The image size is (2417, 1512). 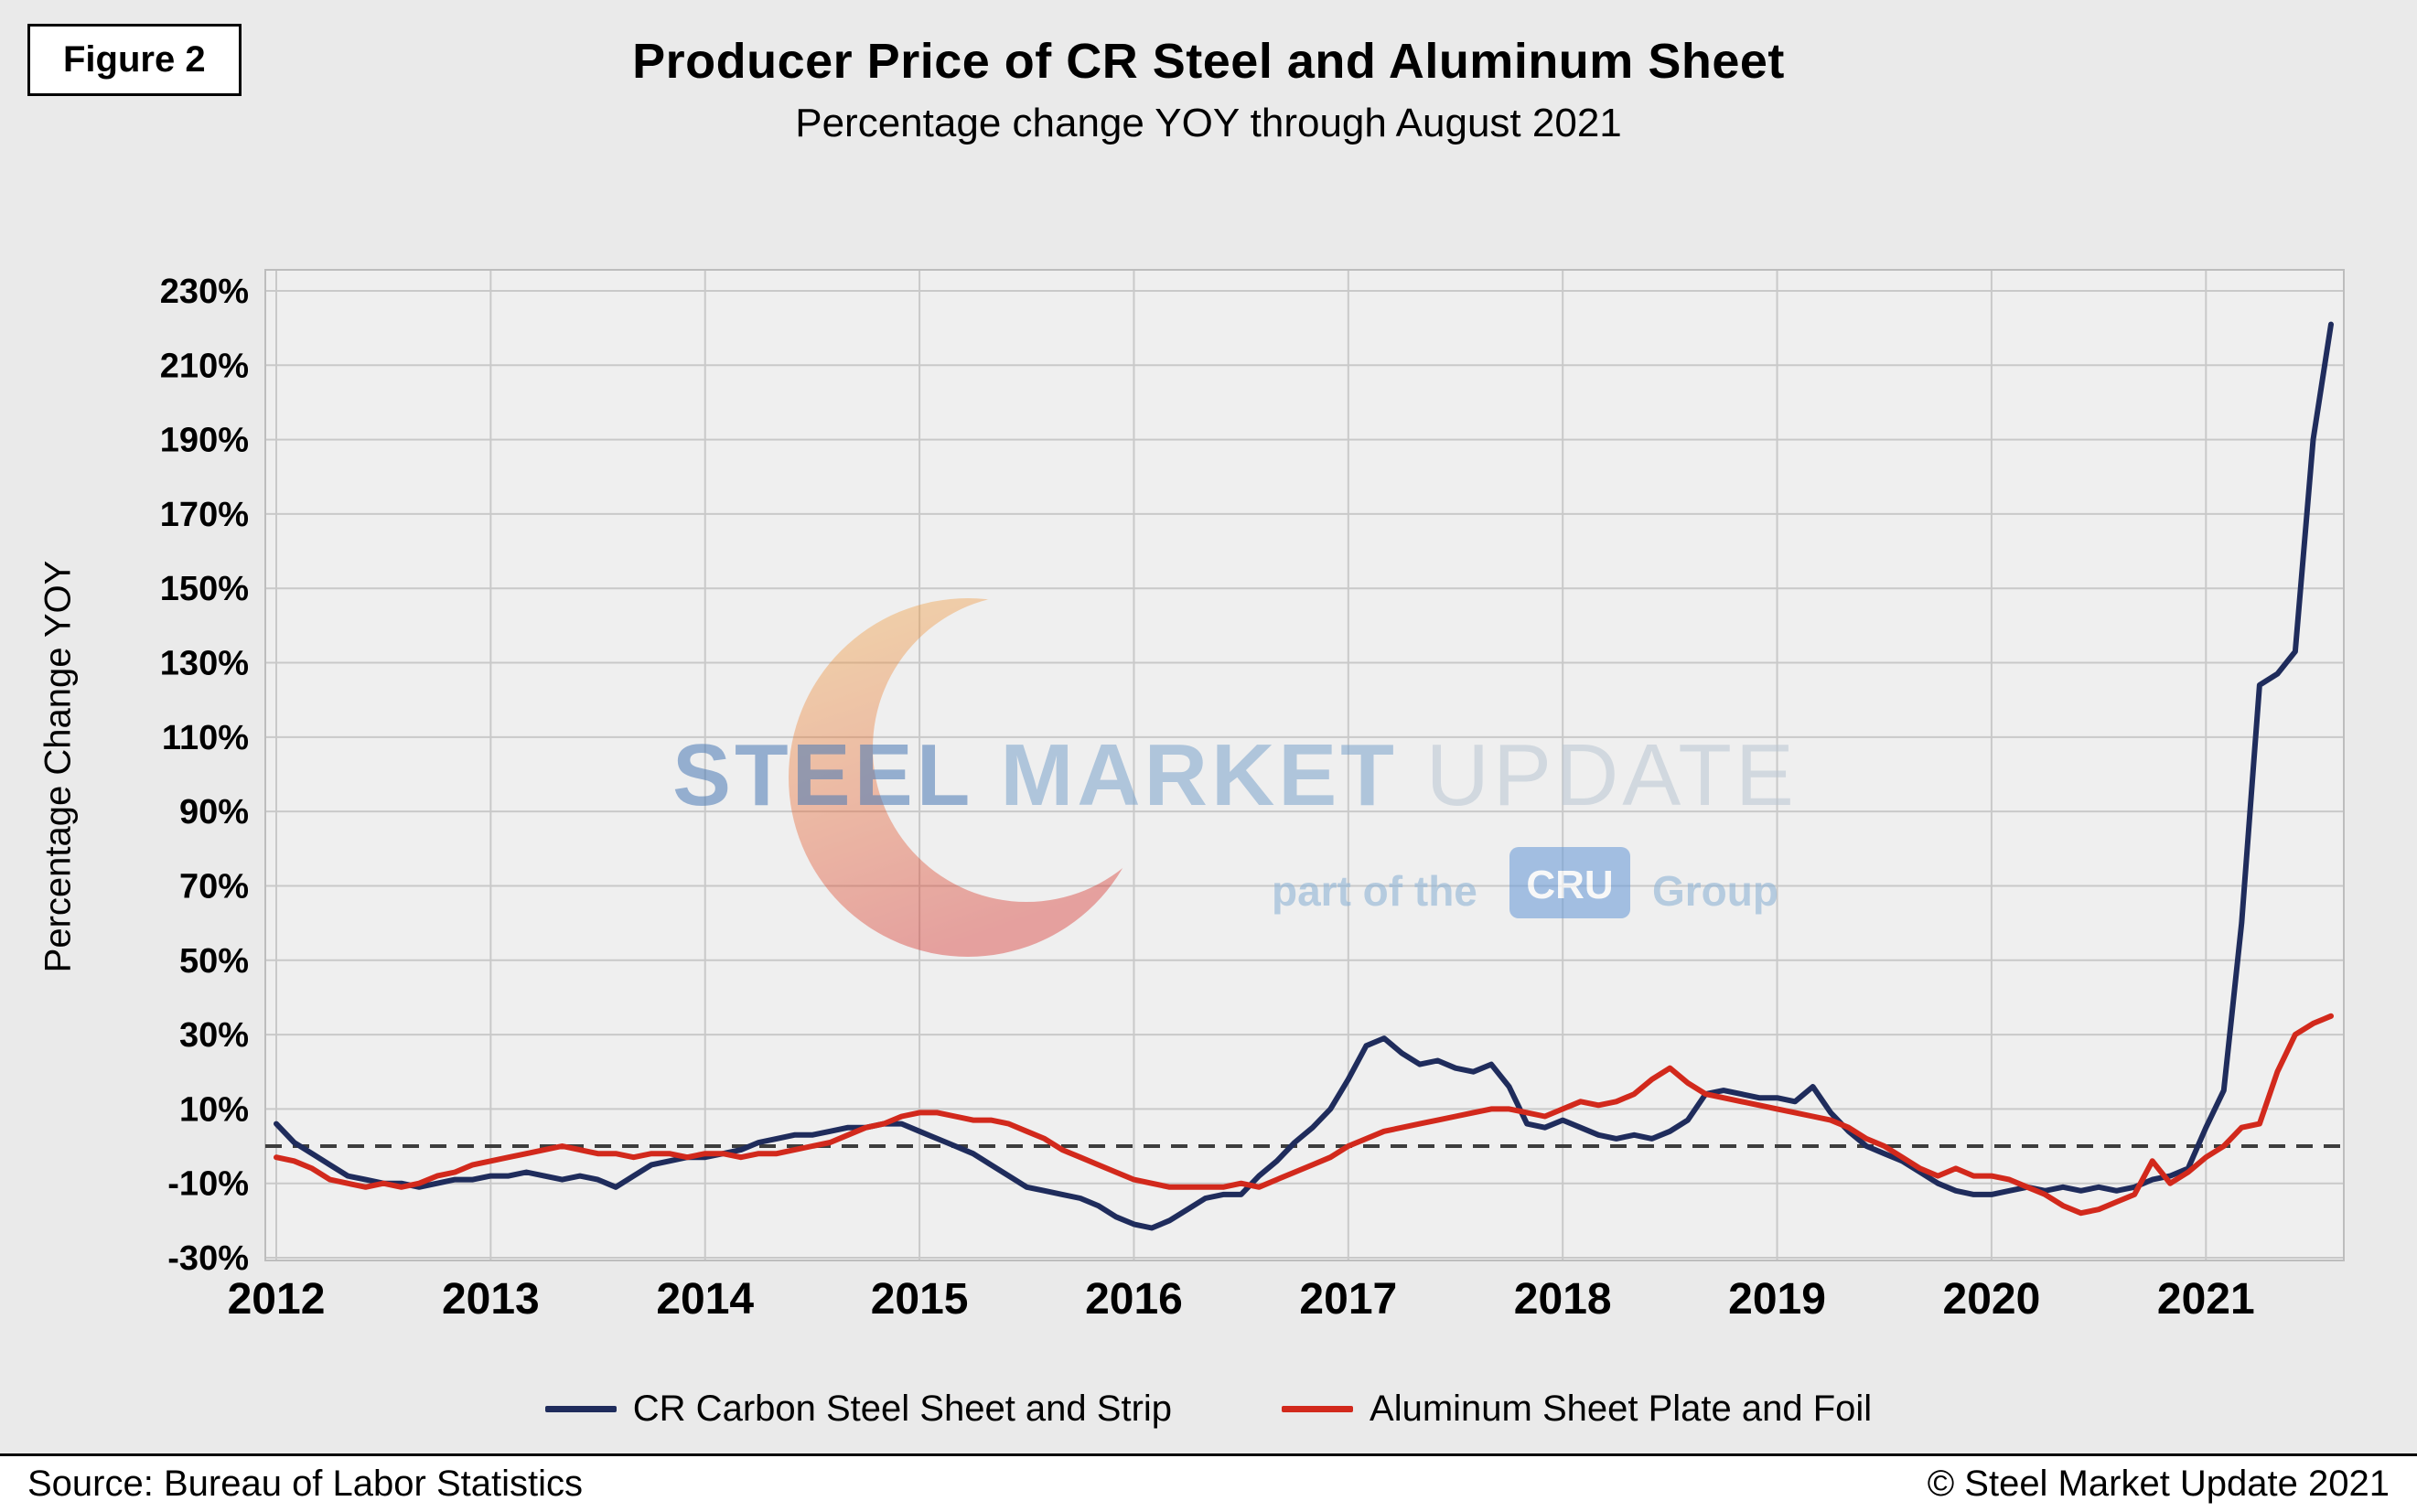 I want to click on watermark-text: STEEL MARKET UPDATE, so click(x=1235, y=775).